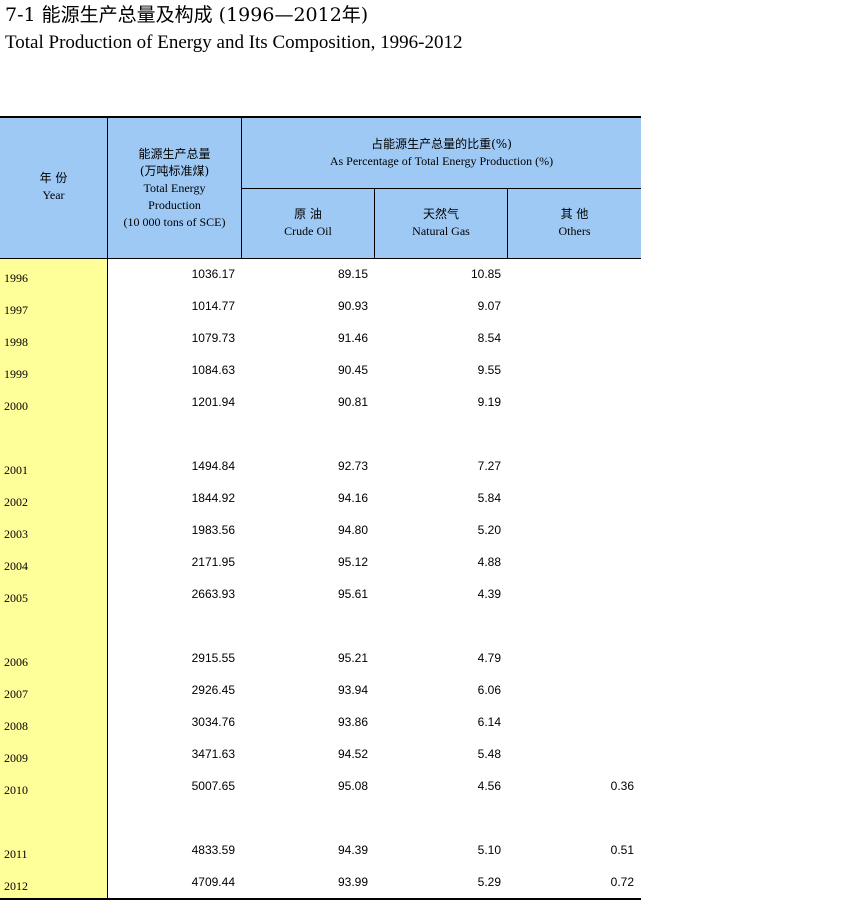  Describe the element at coordinates (320, 117) in the screenshot. I see `table-top-border` at that location.